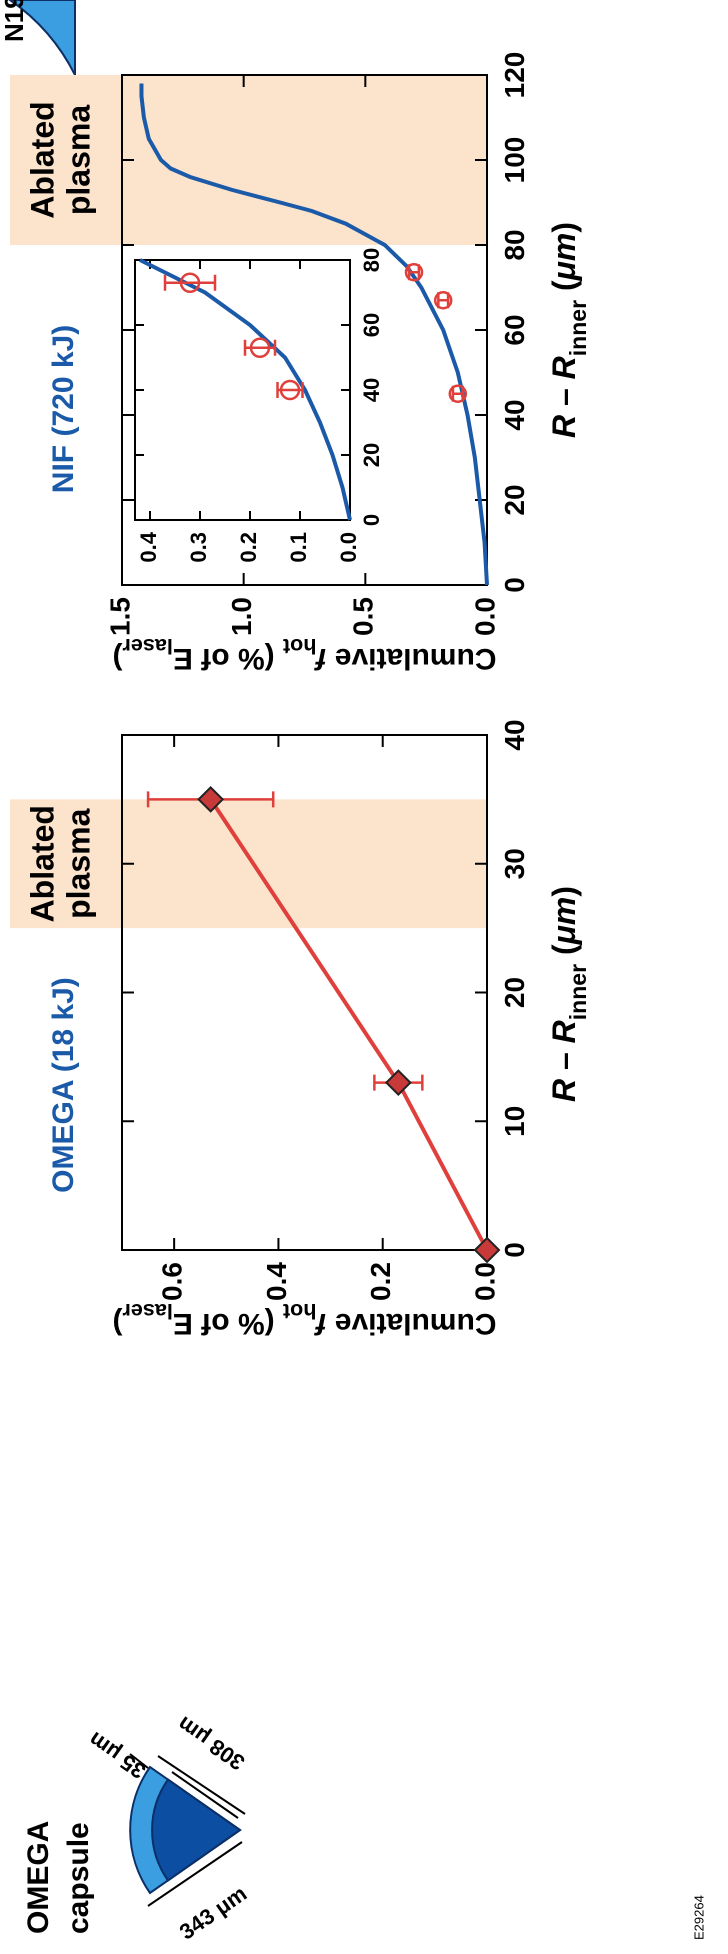 The image size is (728, 1954). What do you see at coordinates (117, 1755) in the screenshot?
I see `capsule-dimension: 35 μm` at bounding box center [117, 1755].